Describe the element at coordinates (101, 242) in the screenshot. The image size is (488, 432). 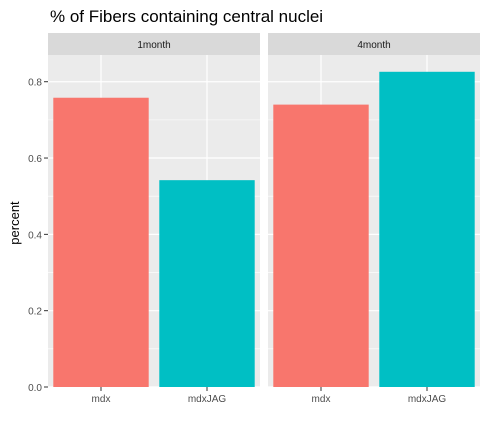
I see `bar-1month-mdx` at that location.